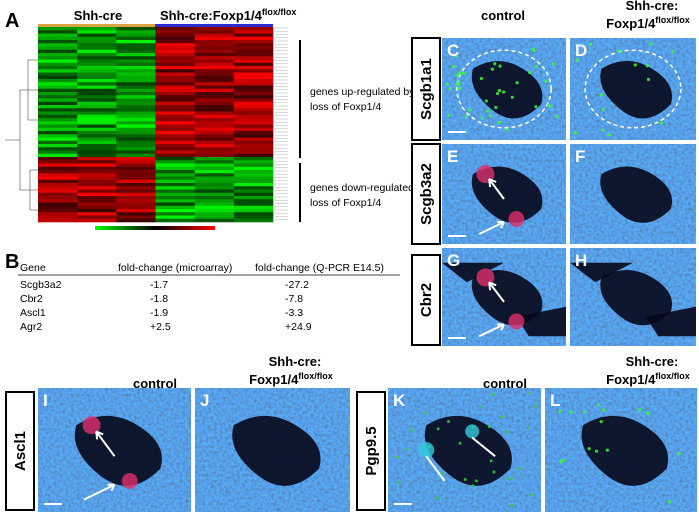  What do you see at coordinates (648, 379) in the screenshot?
I see `column-header: Foxp1/4flox/flox` at bounding box center [648, 379].